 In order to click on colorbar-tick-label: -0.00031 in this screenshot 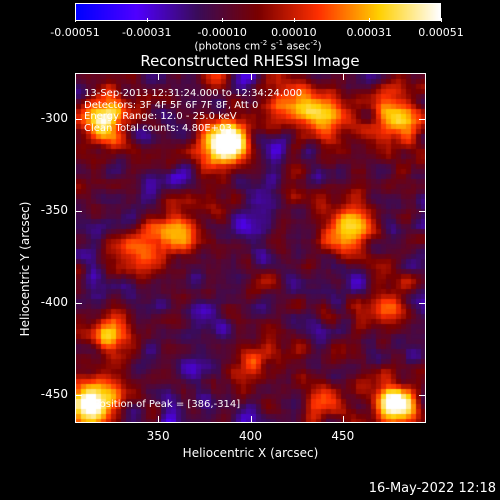, I will do `click(147, 32)`.